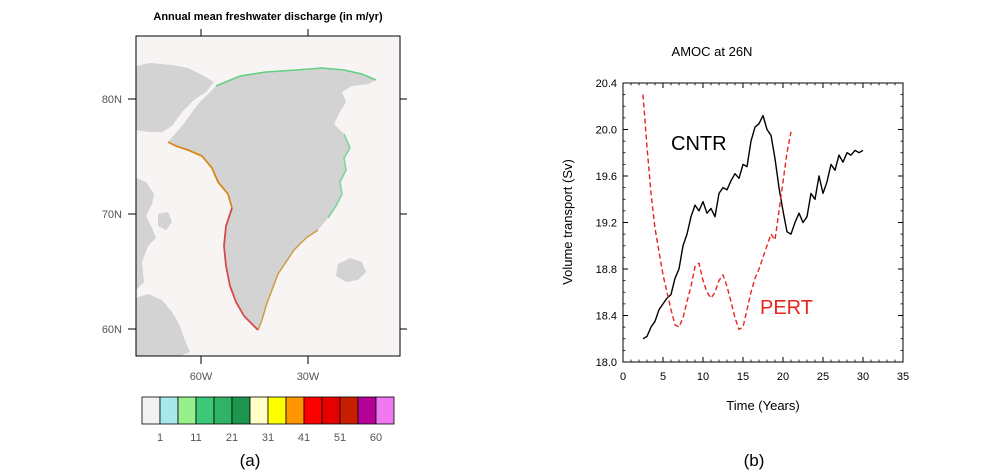  Describe the element at coordinates (606, 363) in the screenshot. I see `y-tick-label: 18.0` at that location.